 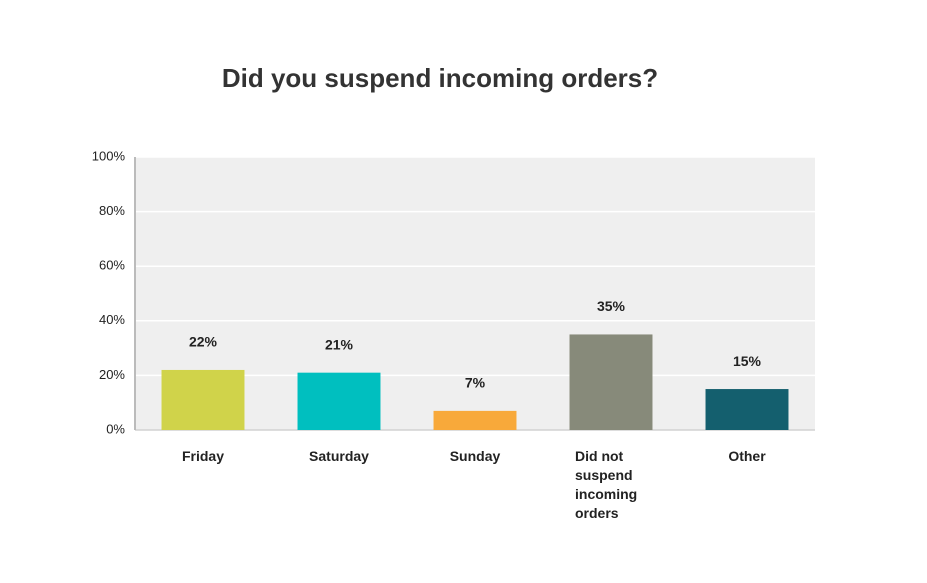 What do you see at coordinates (475, 383) in the screenshot?
I see `value-label: 7%` at bounding box center [475, 383].